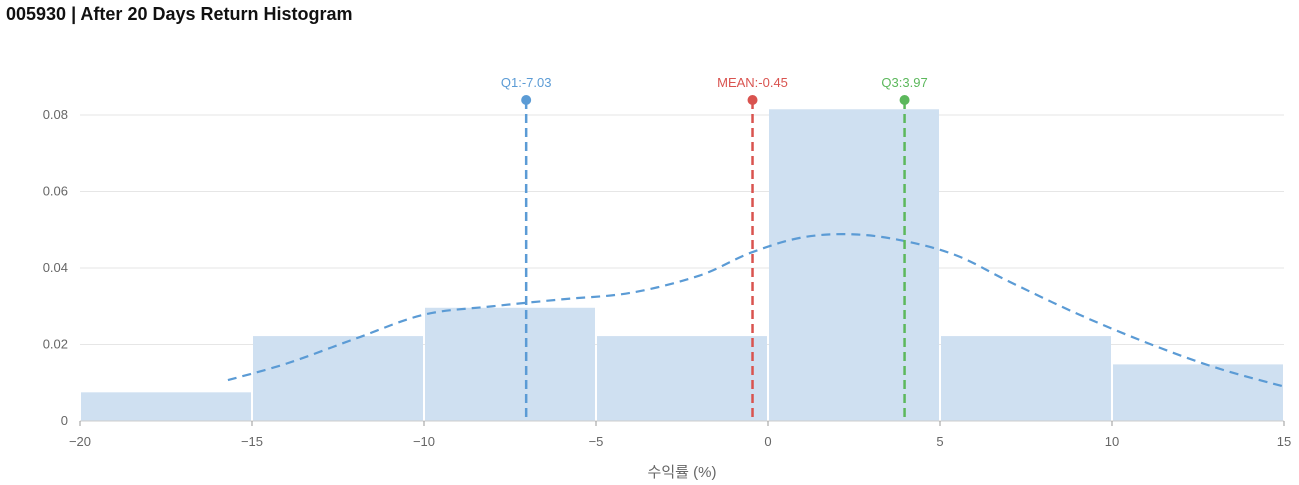  I want to click on x-axis-title: 수익률 (%), so click(682, 472).